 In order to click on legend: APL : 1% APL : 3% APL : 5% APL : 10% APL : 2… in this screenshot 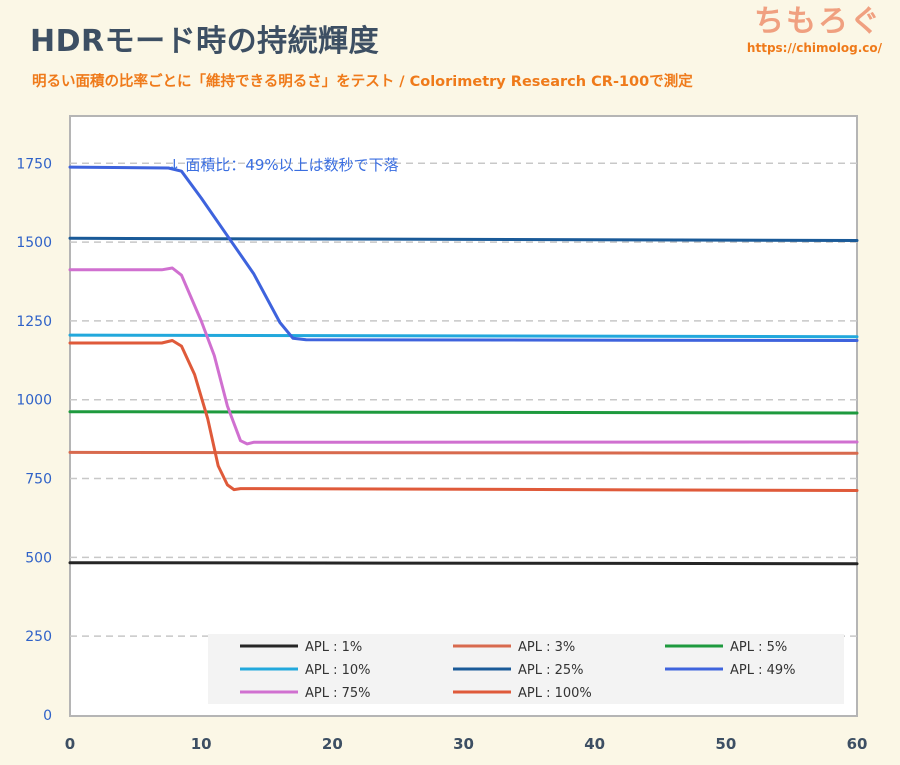, I will do `click(518, 670)`.